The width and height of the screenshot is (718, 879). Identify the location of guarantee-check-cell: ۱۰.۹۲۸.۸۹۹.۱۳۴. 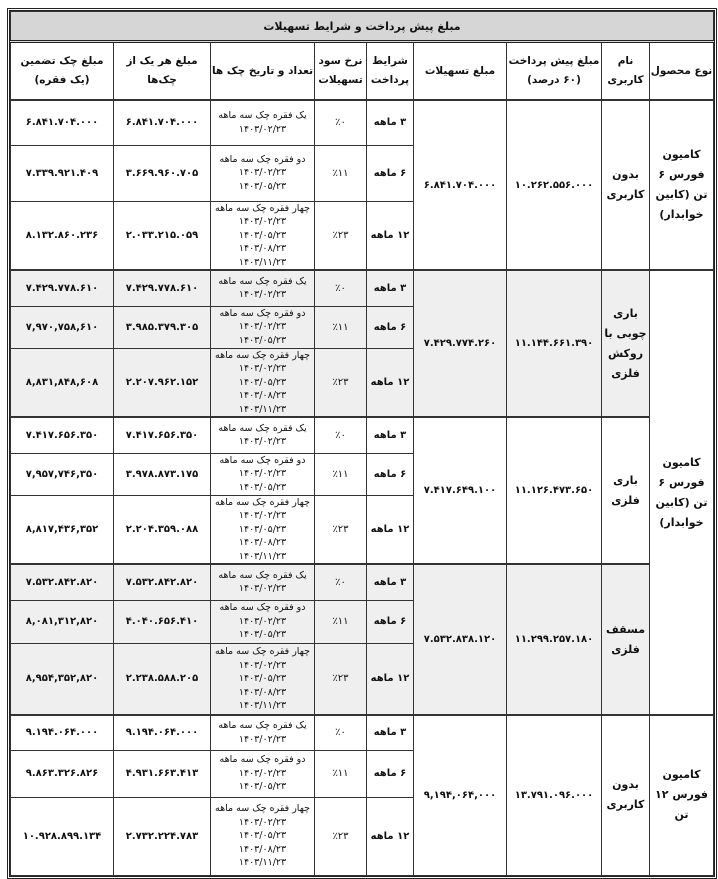
(62, 836).